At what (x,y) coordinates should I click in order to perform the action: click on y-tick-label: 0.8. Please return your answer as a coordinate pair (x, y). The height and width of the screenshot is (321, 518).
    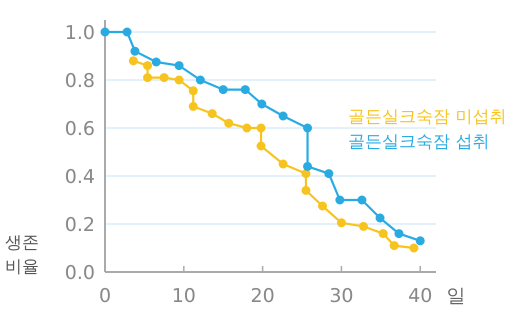
    Looking at the image, I should click on (79, 81).